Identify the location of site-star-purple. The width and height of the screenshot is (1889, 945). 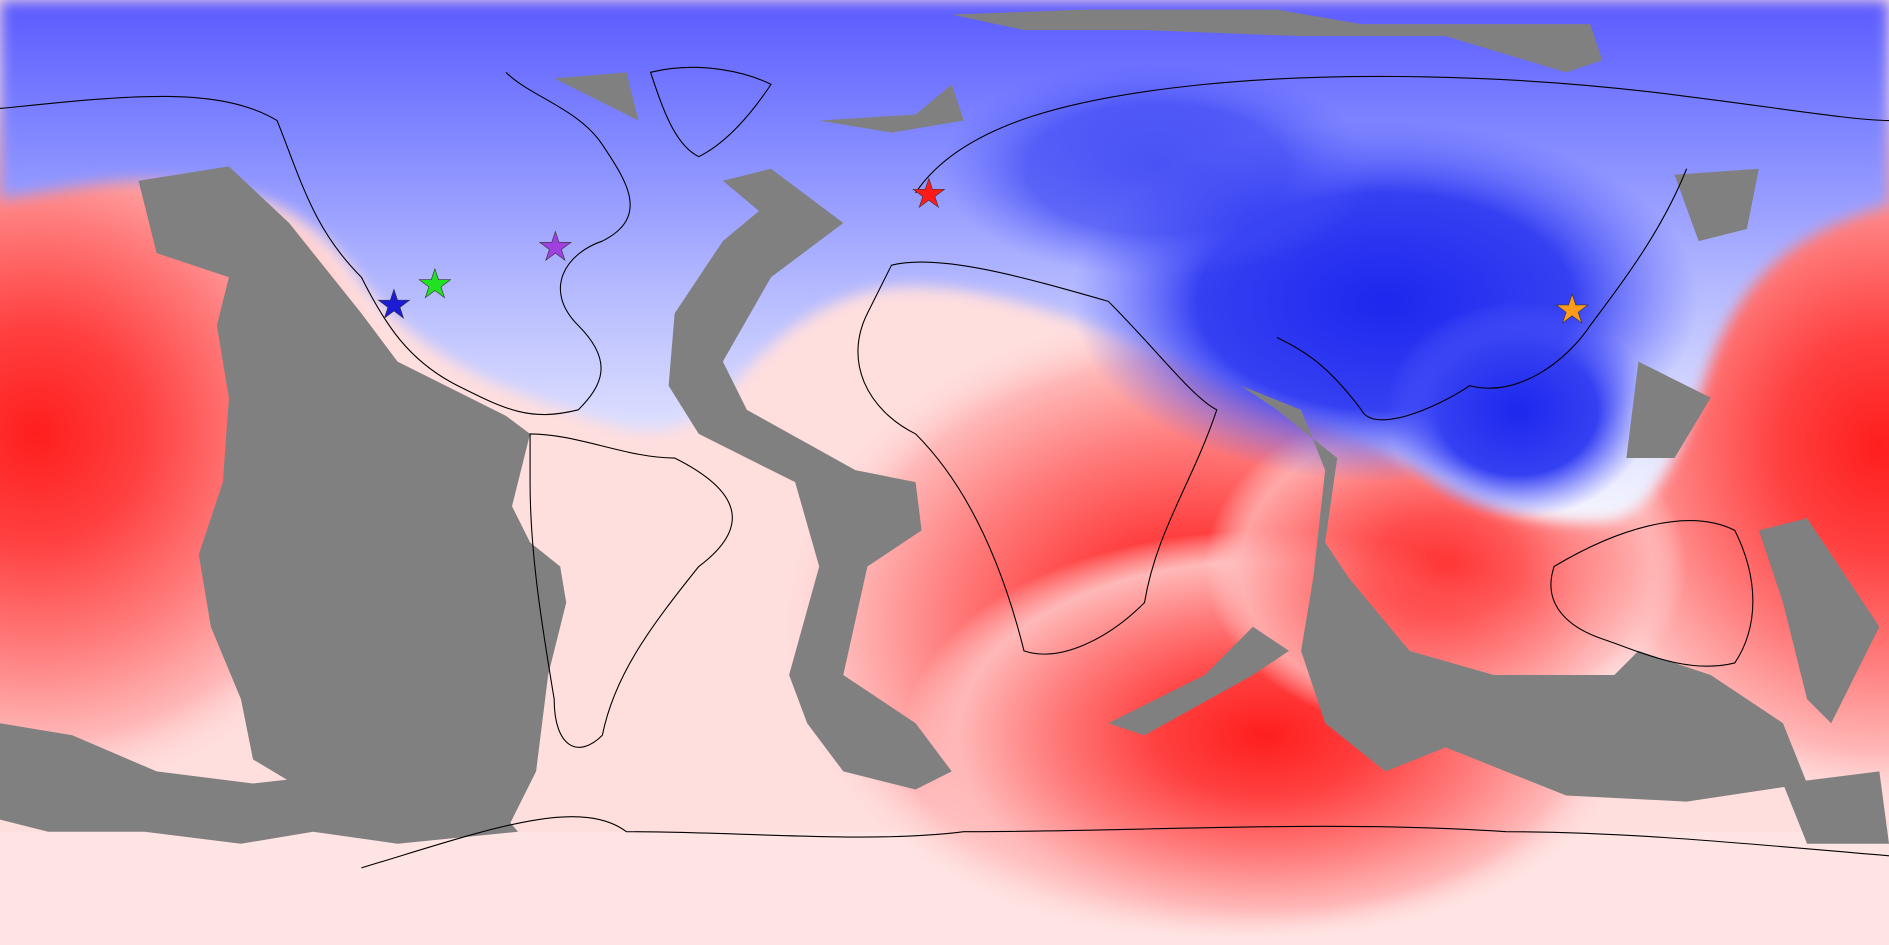
(555, 246).